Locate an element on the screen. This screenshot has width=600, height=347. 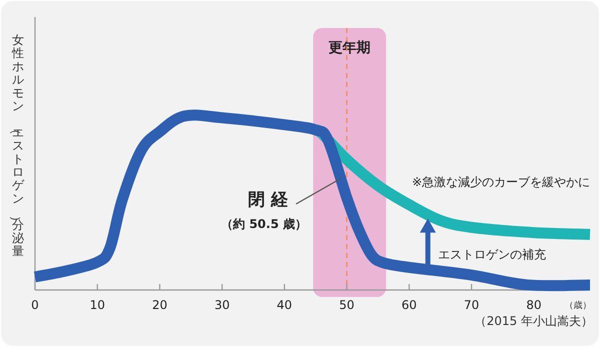
x-tick-label: 70 is located at coordinates (472, 305).